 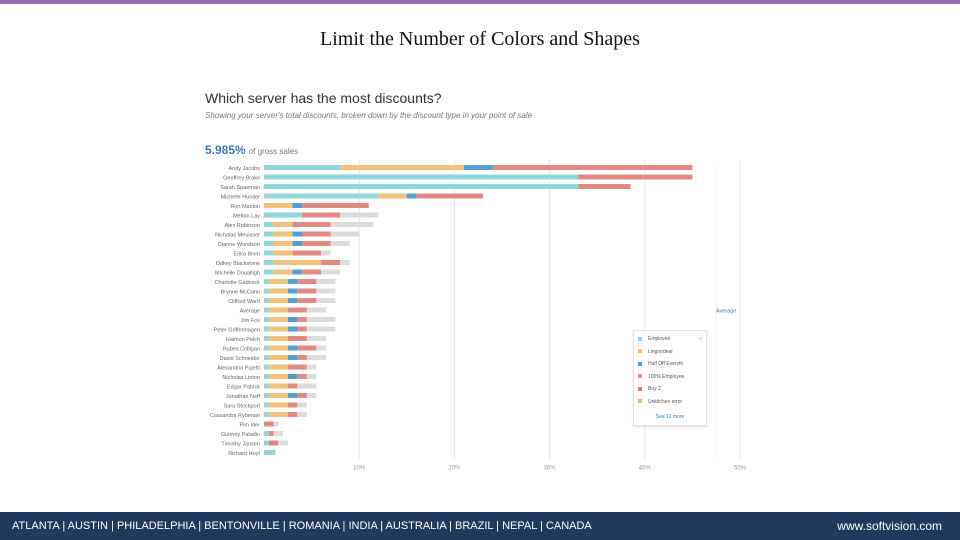 What do you see at coordinates (240, 188) in the screenshot?
I see `category-label: Sarah Spaeman` at bounding box center [240, 188].